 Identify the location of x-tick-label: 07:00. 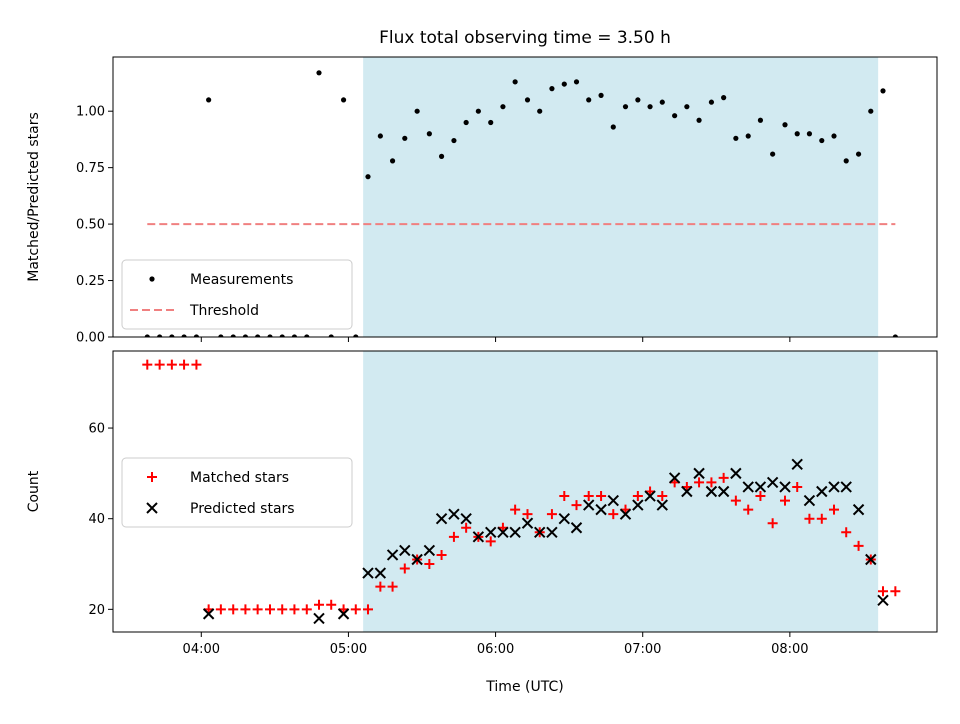
(642, 649).